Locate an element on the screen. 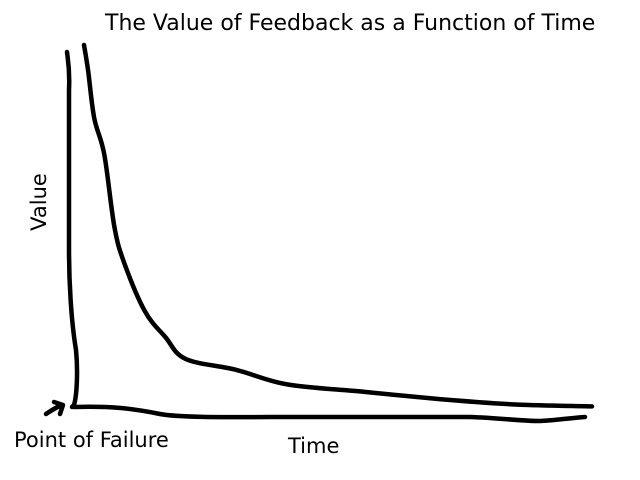 This screenshot has width=640, height=480. y-axis-label: Value is located at coordinates (39, 202).